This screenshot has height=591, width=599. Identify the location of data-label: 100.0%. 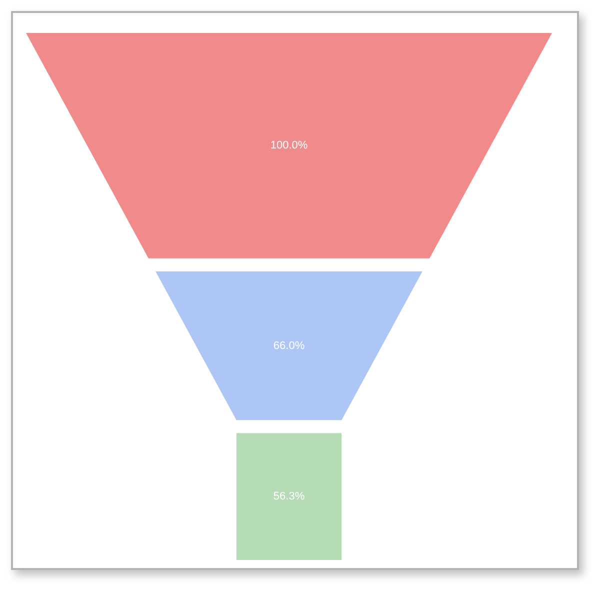
(289, 146).